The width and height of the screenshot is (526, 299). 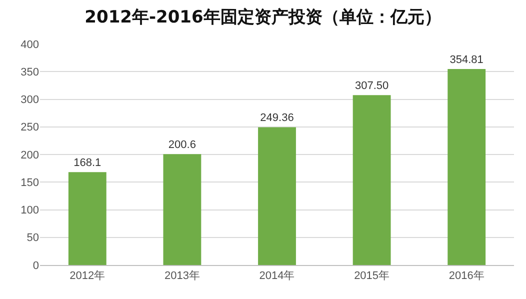 I want to click on x-tick-label: 2012年, so click(x=88, y=276).